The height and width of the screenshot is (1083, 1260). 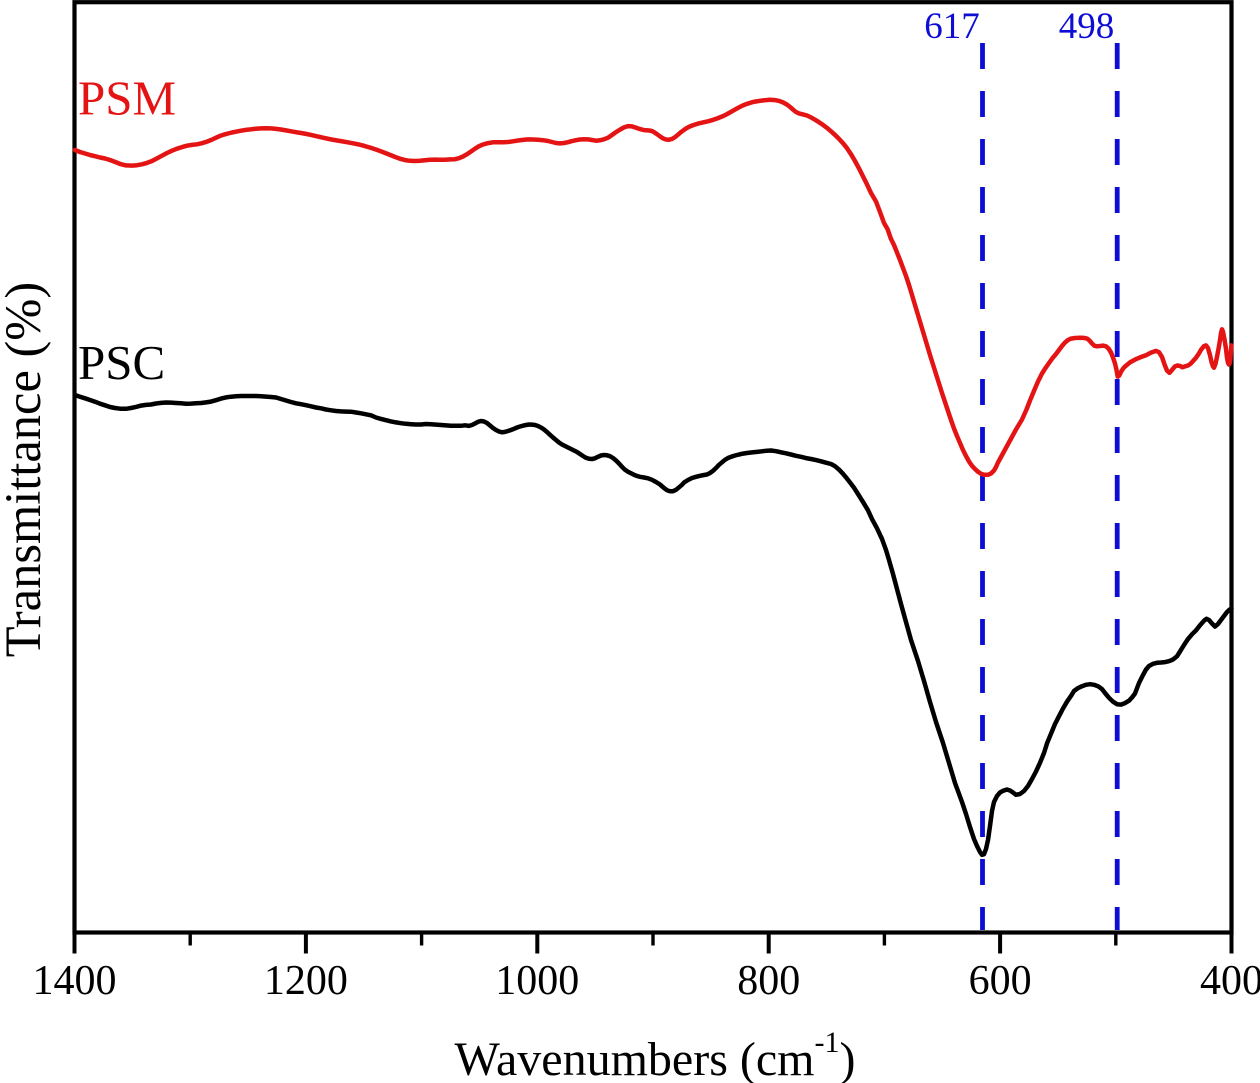 What do you see at coordinates (768, 981) in the screenshot?
I see `svg-text: 800` at bounding box center [768, 981].